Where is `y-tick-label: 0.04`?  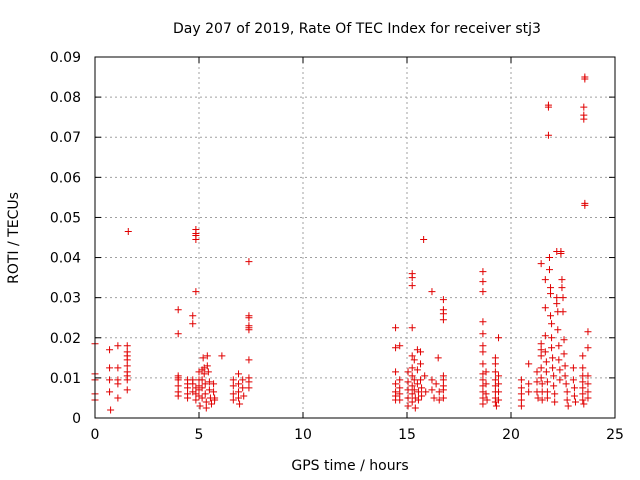 y-tick-label: 0.04 is located at coordinates (65, 259).